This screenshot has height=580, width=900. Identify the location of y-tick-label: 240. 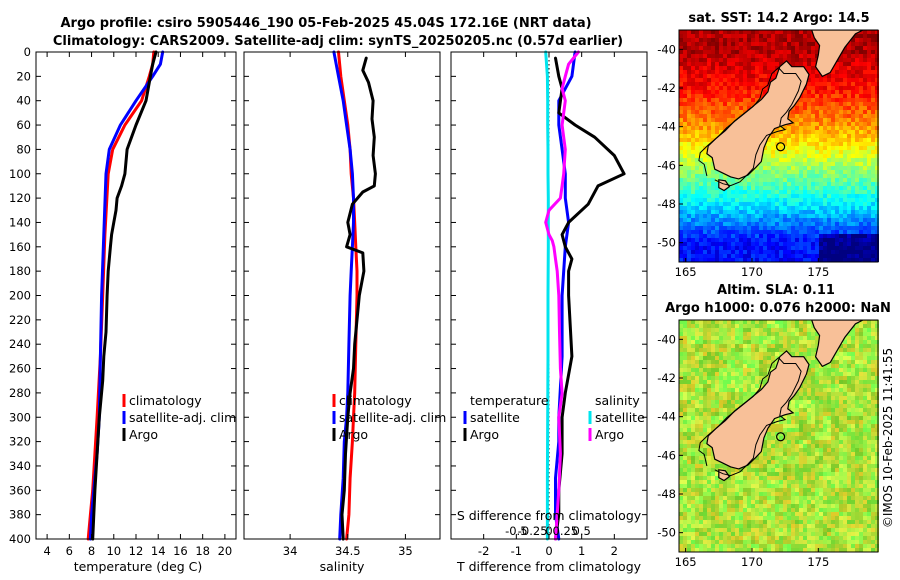
(20, 344).